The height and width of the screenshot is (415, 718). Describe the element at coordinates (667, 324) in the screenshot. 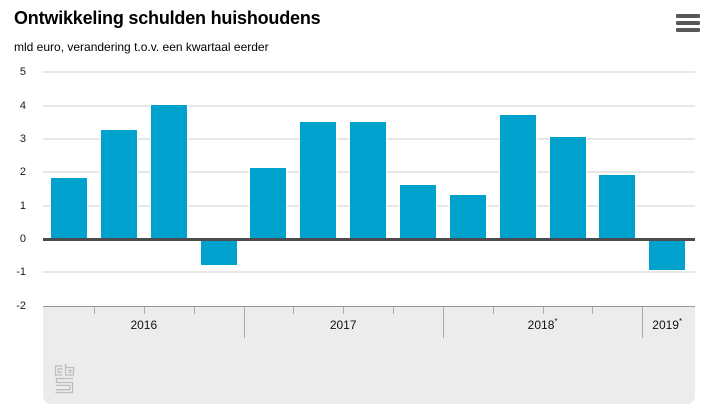

I see `x-axis-year-label: 2019*` at that location.